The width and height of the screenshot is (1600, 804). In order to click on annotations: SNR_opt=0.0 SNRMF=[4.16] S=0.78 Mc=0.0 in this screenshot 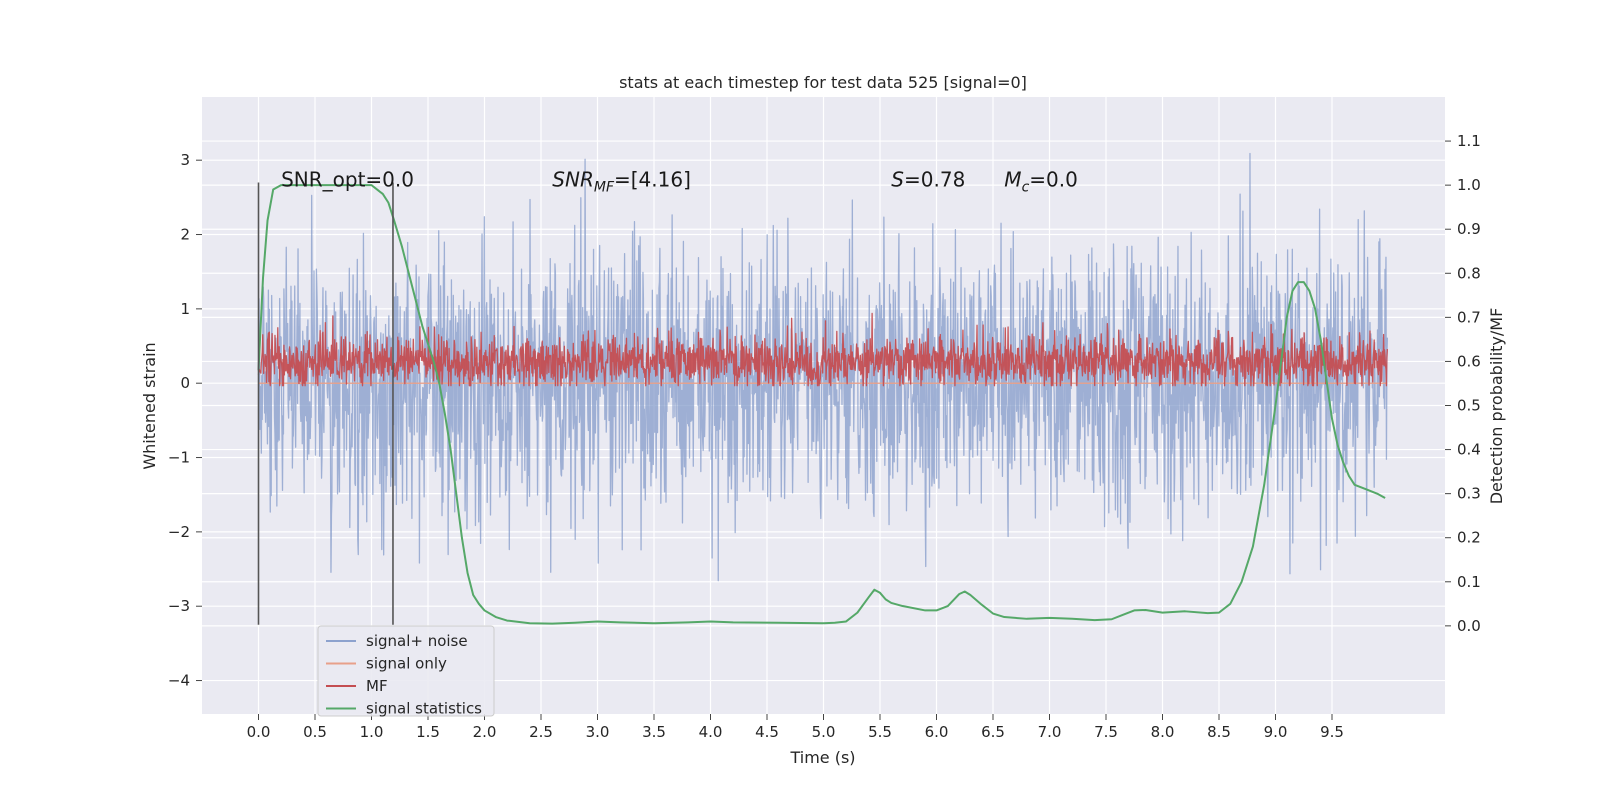, I will do `click(679, 181)`.